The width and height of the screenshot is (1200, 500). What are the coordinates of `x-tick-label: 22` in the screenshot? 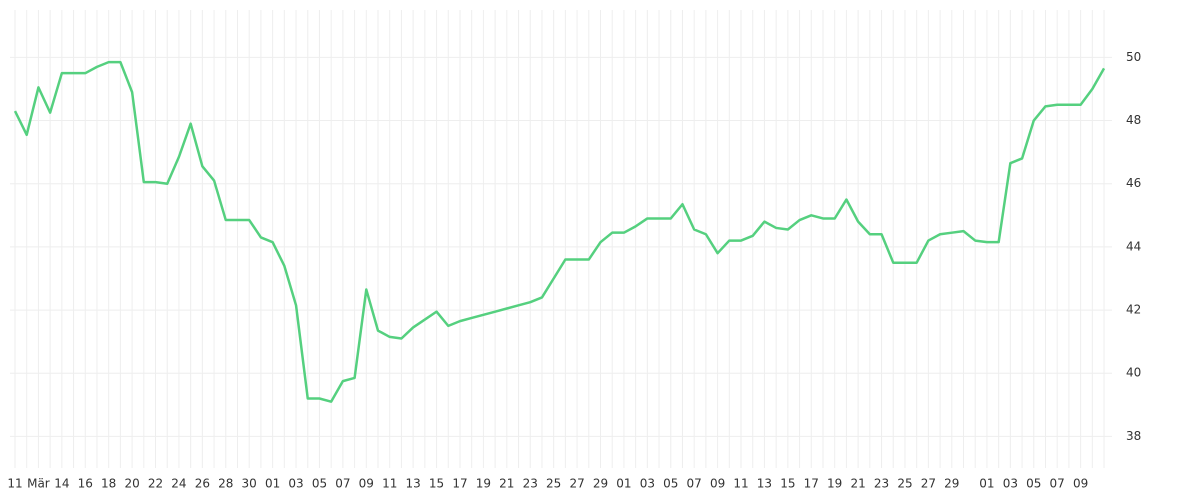 It's located at (155, 484).